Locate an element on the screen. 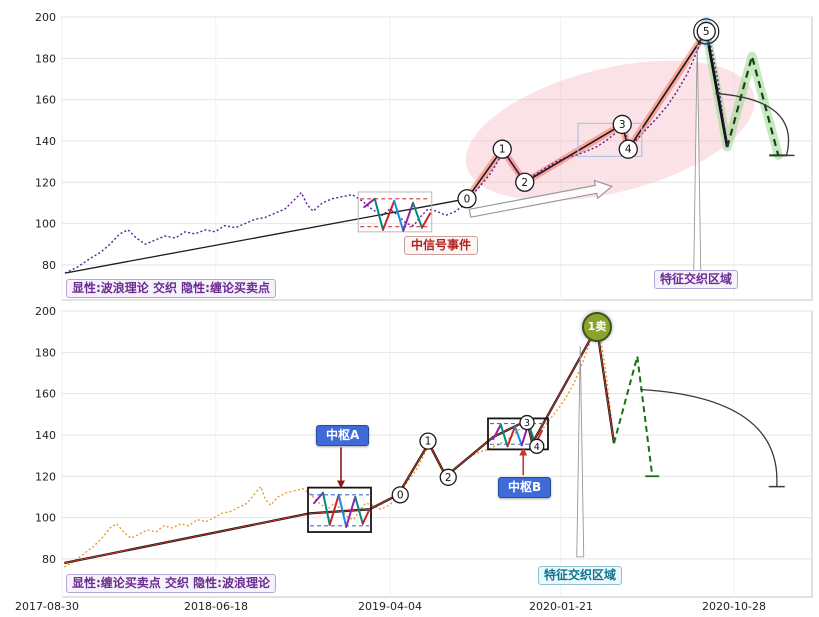 The width and height of the screenshot is (819, 617). svg-text: 5 is located at coordinates (706, 32).